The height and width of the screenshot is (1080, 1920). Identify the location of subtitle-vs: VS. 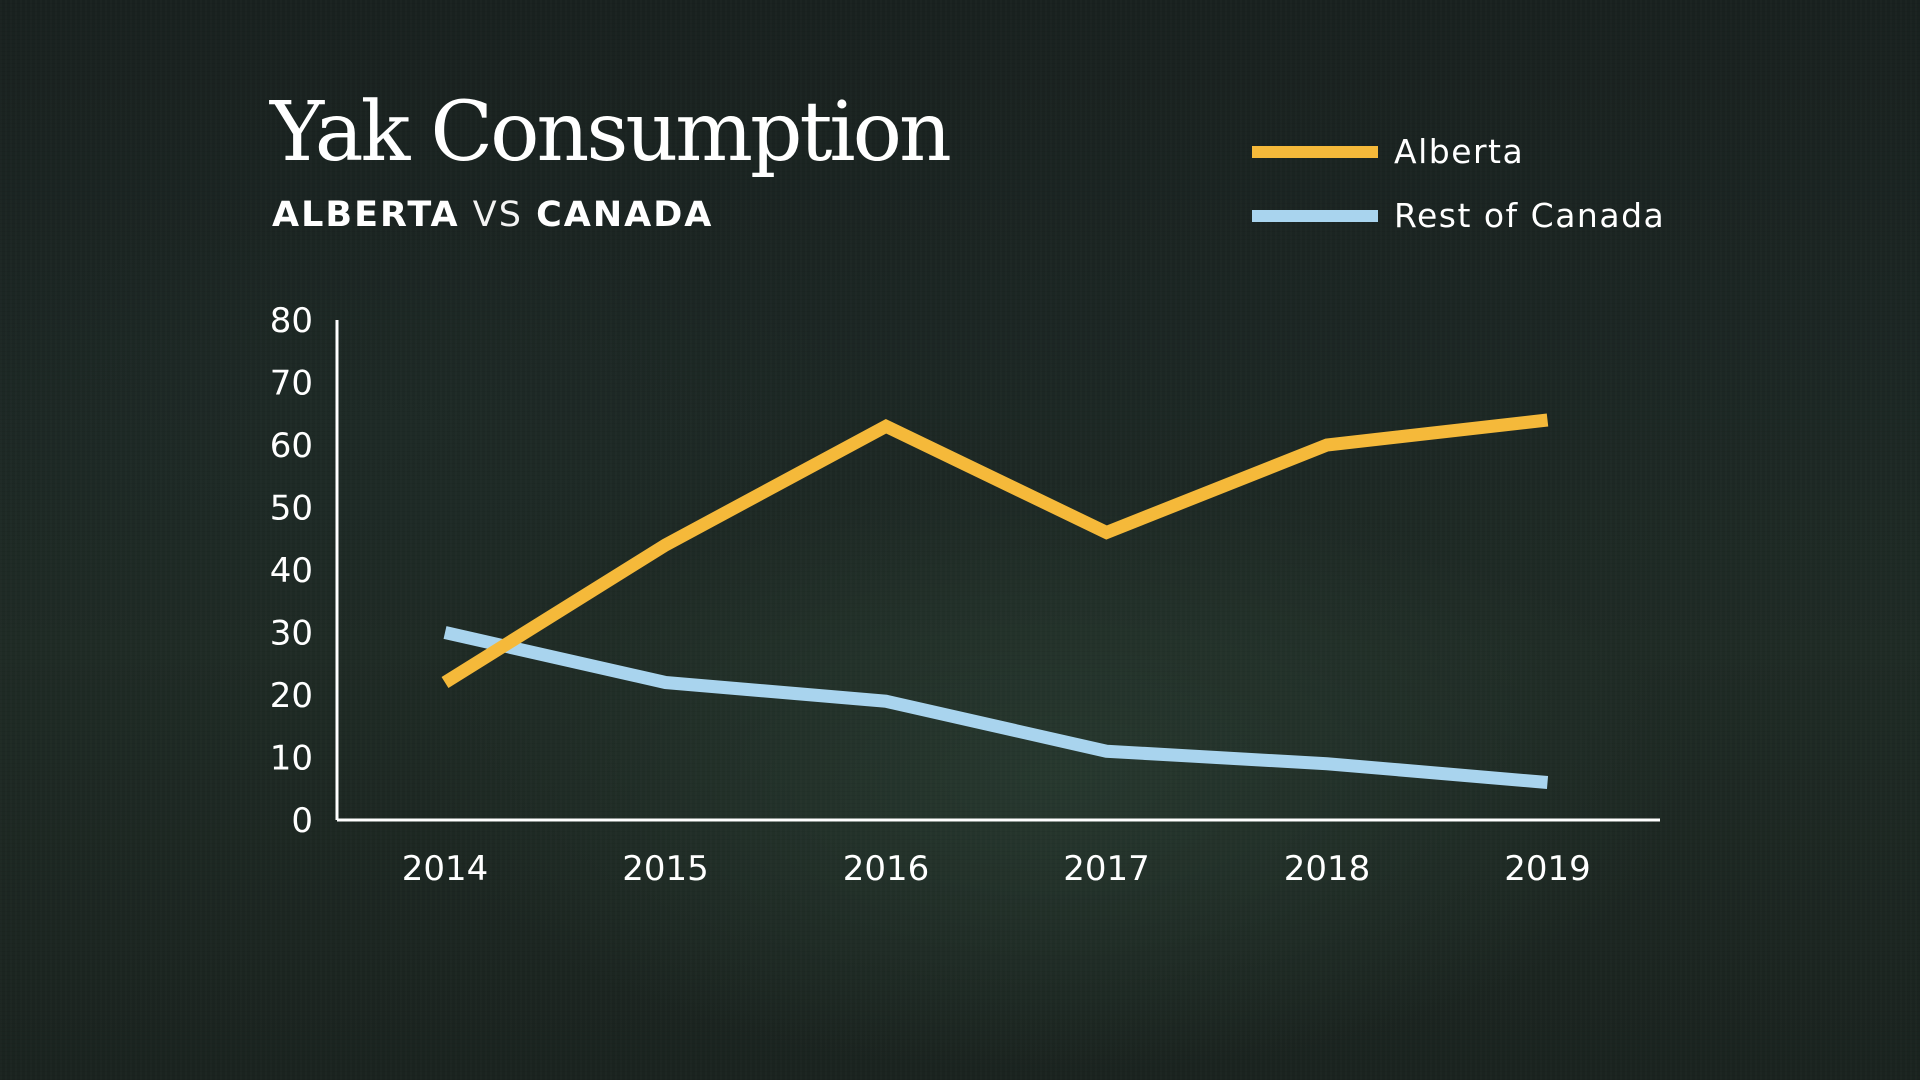
(497, 215).